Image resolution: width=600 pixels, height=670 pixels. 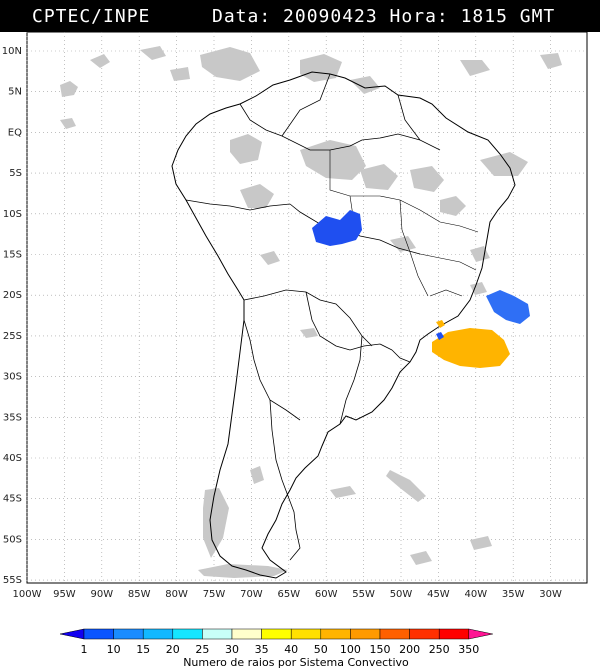 What do you see at coordinates (12, 499) in the screenshot?
I see `lat-label: 45S` at bounding box center [12, 499].